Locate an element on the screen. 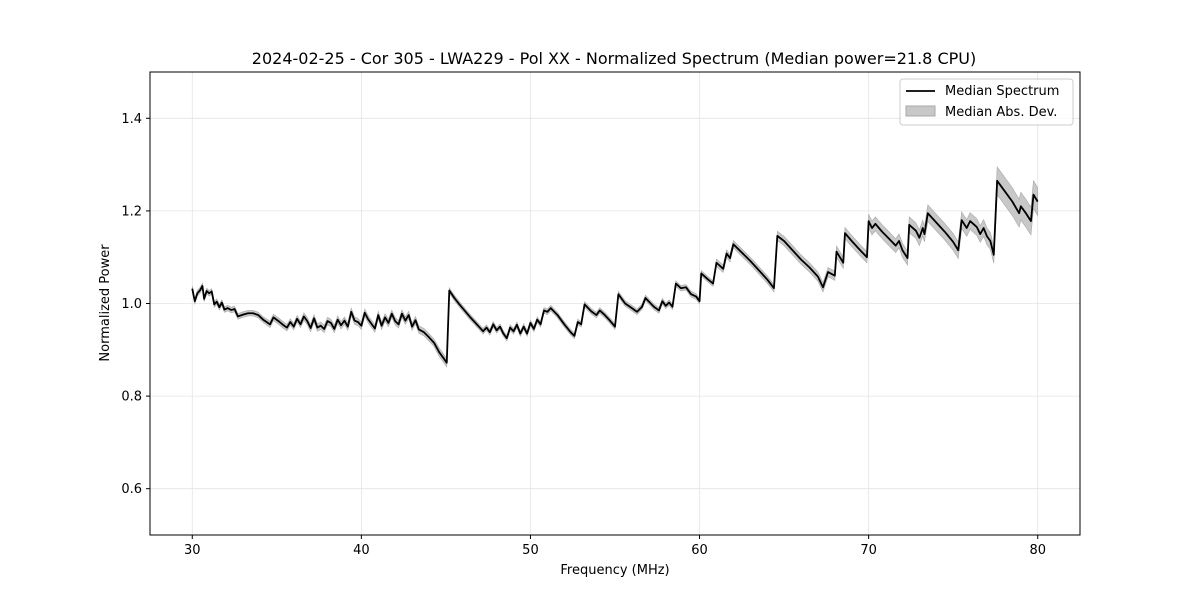 Image resolution: width=1200 pixels, height=600 pixels. legend-entry-median-abs-dev: Median Abs. Dev. is located at coordinates (1001, 112).